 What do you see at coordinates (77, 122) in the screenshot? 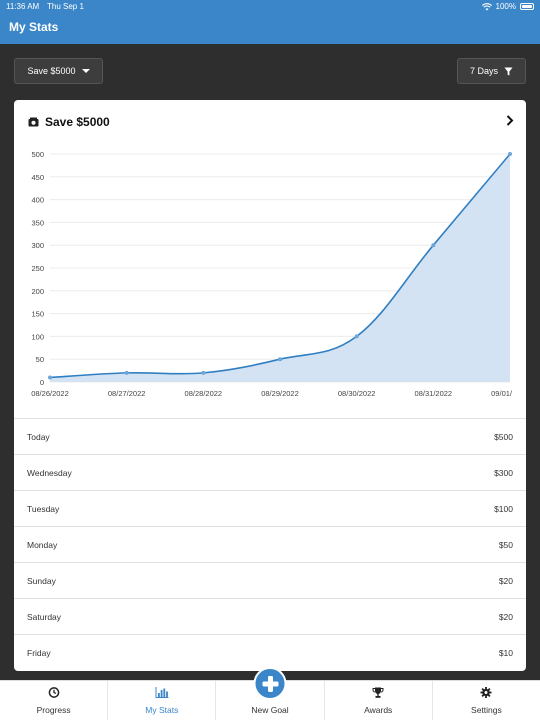
I see `card-title: Save $5000` at bounding box center [77, 122].